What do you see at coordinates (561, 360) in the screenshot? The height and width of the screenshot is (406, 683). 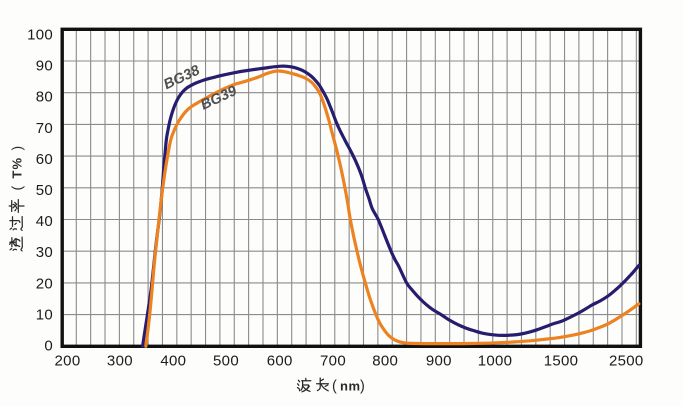 I see `svg-text: 1500` at bounding box center [561, 360].